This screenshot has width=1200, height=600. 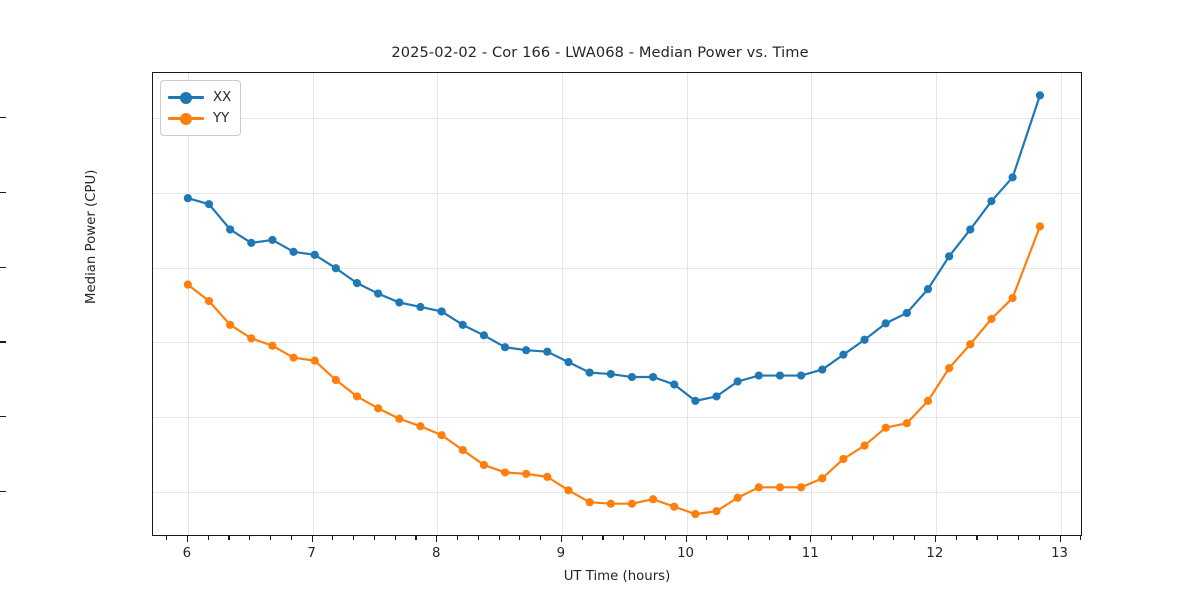 What do you see at coordinates (199, 118) in the screenshot?
I see `legend-item-yy: YY` at bounding box center [199, 118].